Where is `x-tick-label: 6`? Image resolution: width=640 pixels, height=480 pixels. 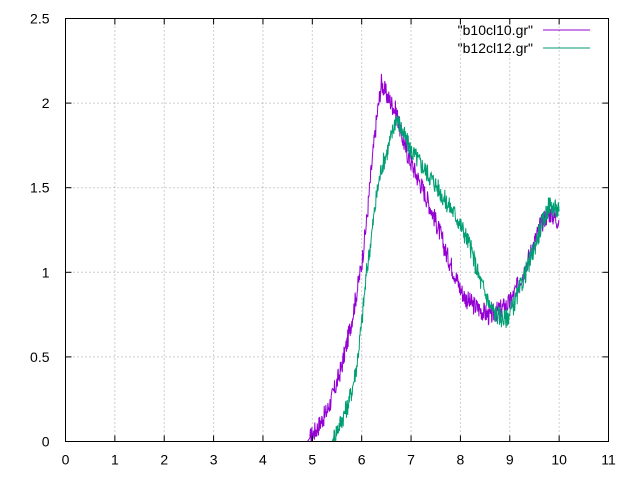
x-tick-label: 6 is located at coordinates (362, 460).